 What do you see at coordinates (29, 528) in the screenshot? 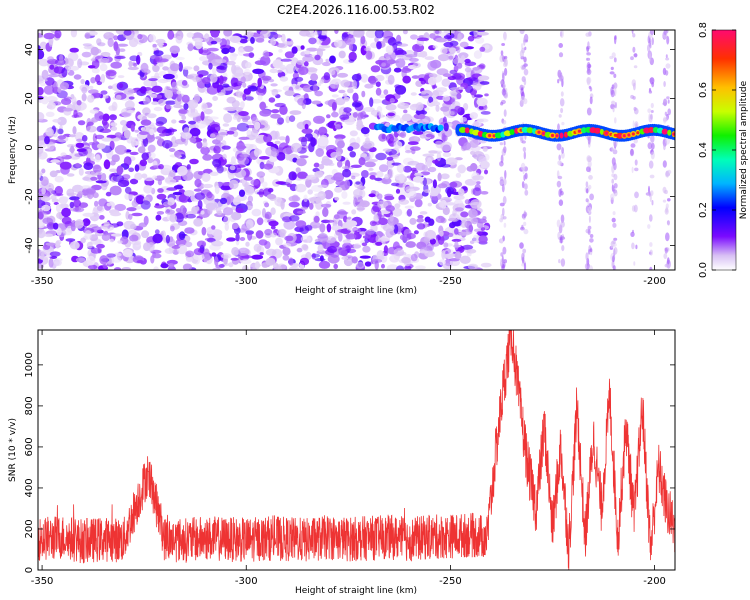
I see `snr-y-tick-label: 200` at bounding box center [29, 528].